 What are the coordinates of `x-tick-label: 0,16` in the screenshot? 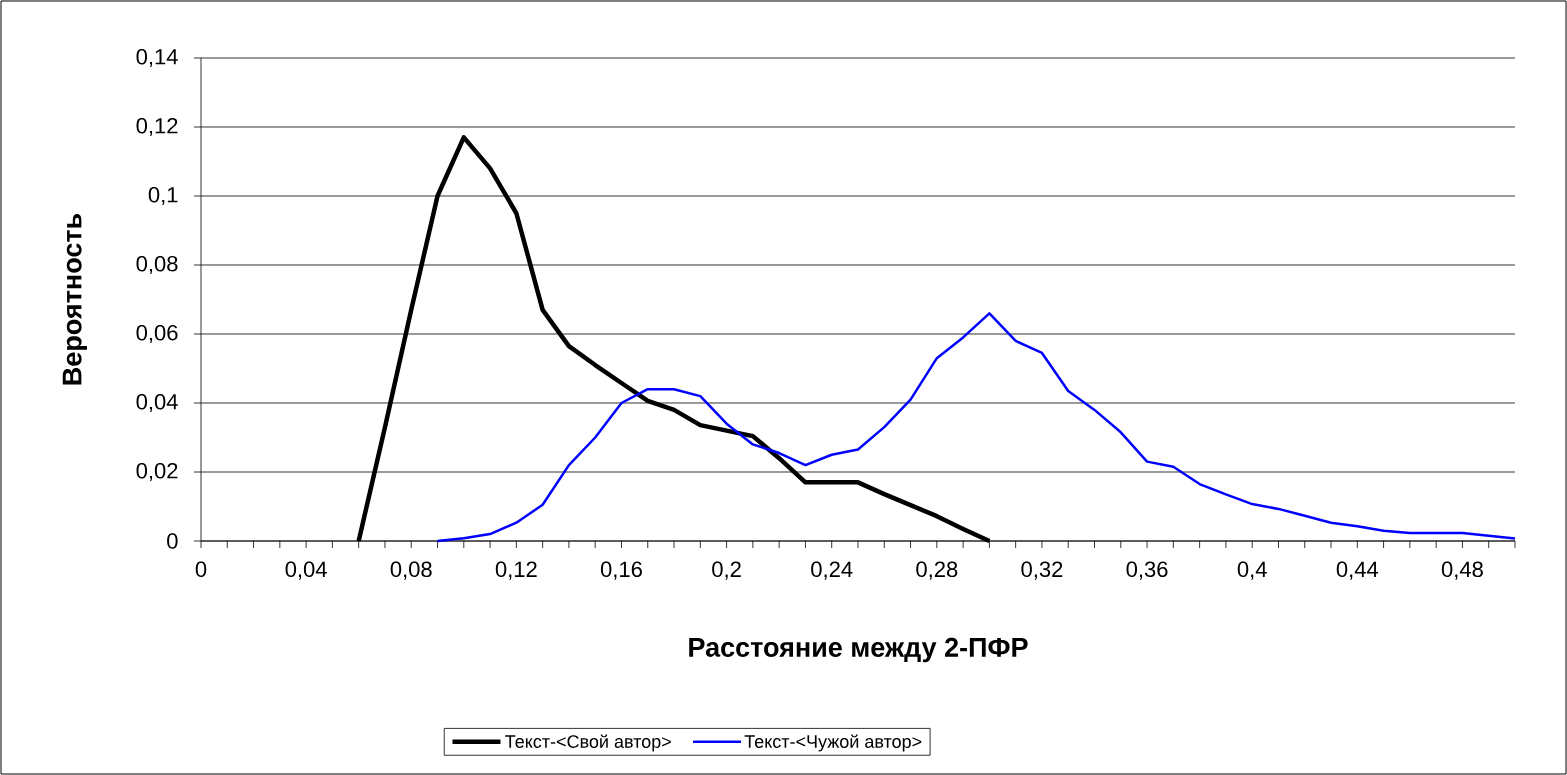 It's located at (621, 570).